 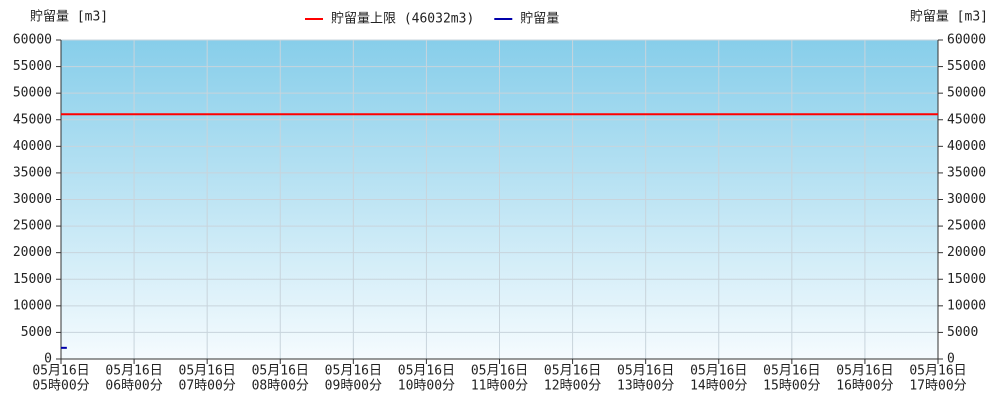 I want to click on x-tick-label: 13時00分, so click(x=645, y=386).